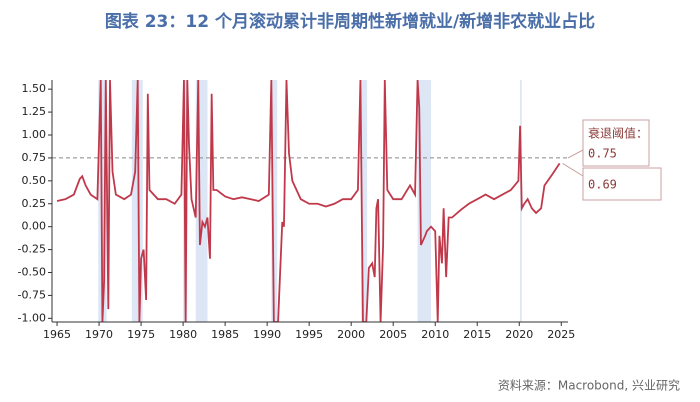 This screenshot has height=402, width=700. What do you see at coordinates (589, 385) in the screenshot?
I see `source: 资料来源：Macrobond, 兴业研究` at bounding box center [589, 385].